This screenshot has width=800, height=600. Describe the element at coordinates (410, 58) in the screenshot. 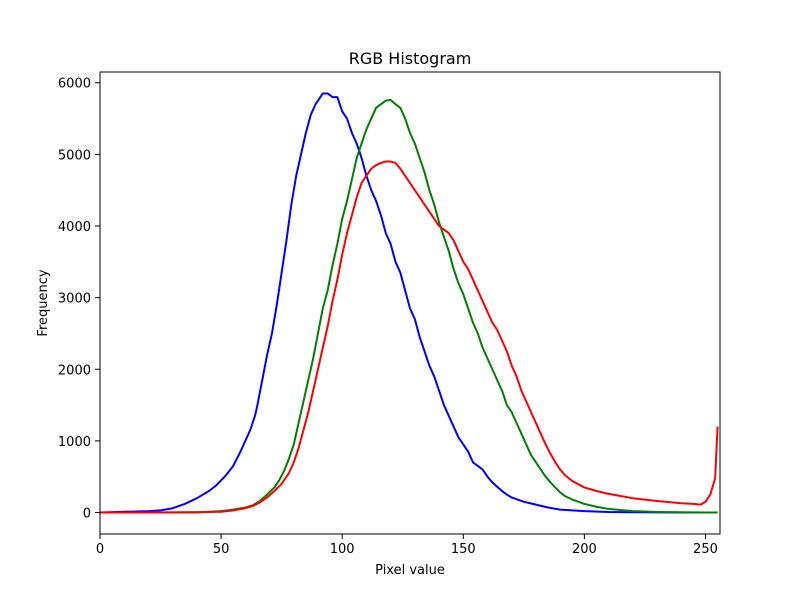

I see `chart-title: RGB Histogram` at that location.